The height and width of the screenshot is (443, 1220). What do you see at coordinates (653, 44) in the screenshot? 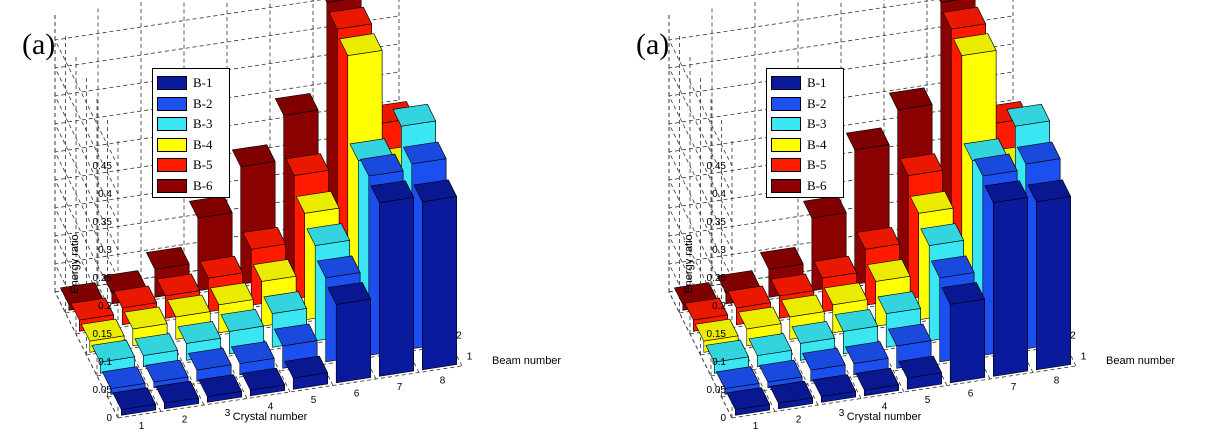
I see `panel-label: (a)` at bounding box center [653, 44].